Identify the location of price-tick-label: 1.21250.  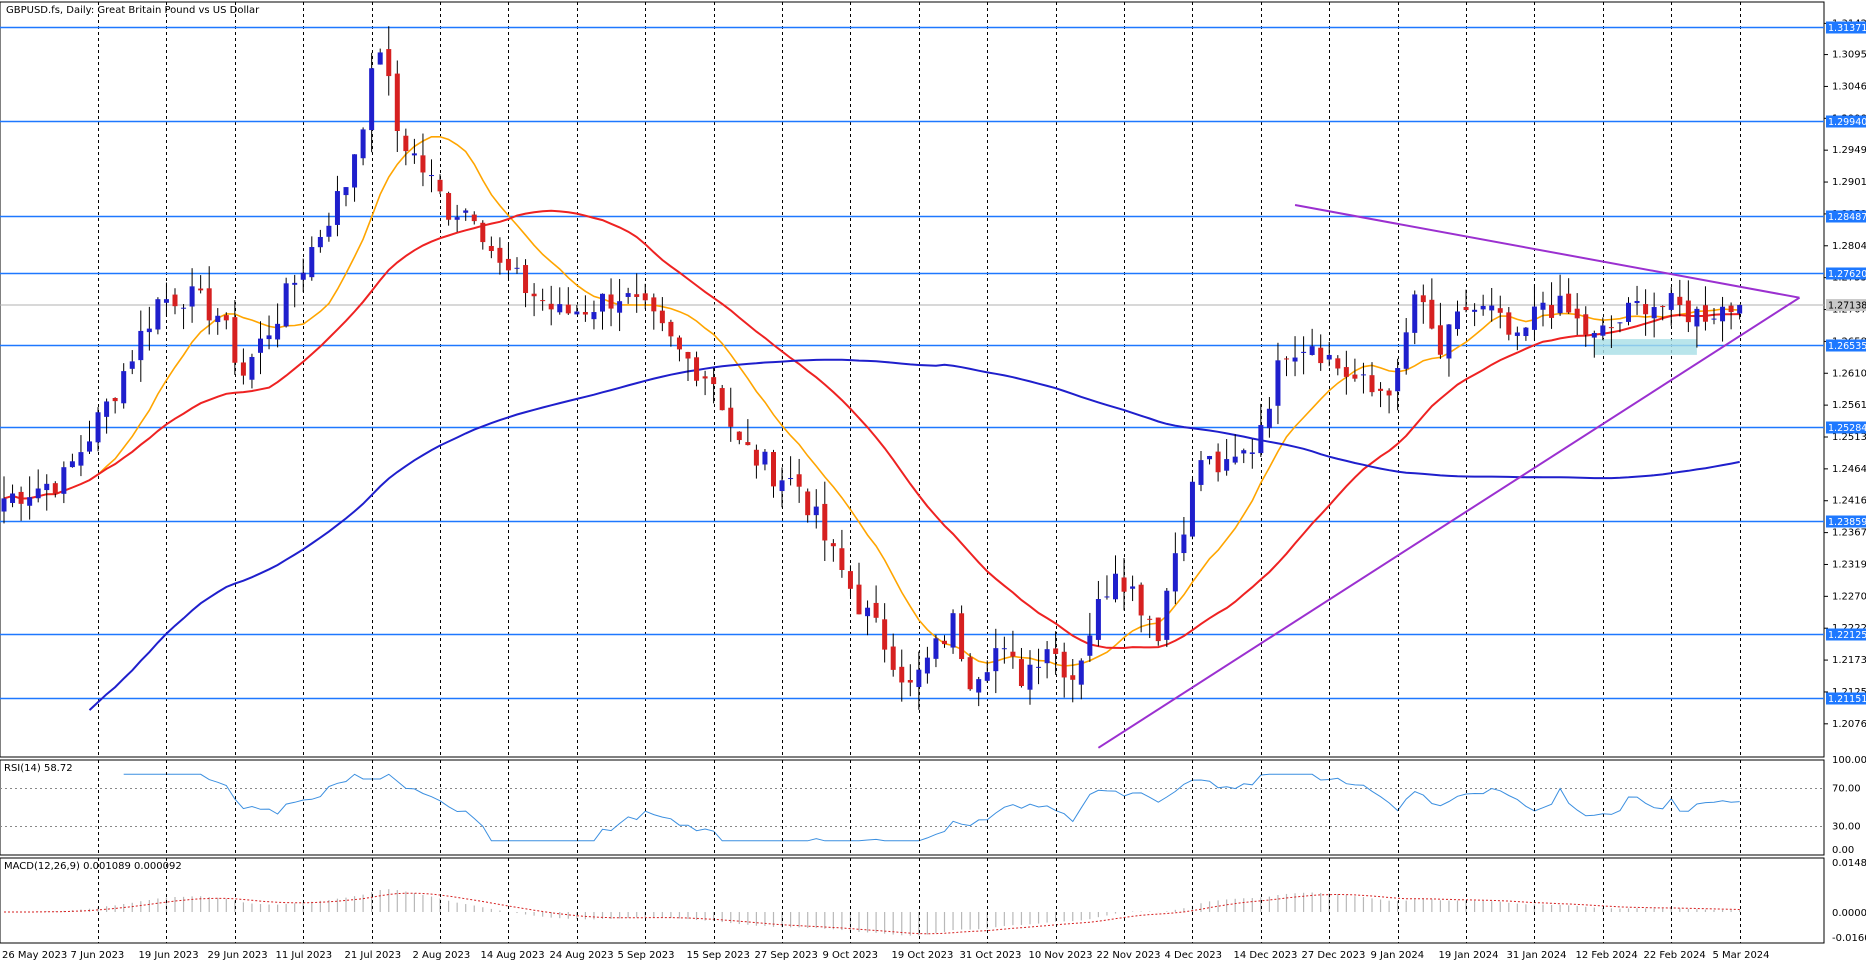
(1849, 692).